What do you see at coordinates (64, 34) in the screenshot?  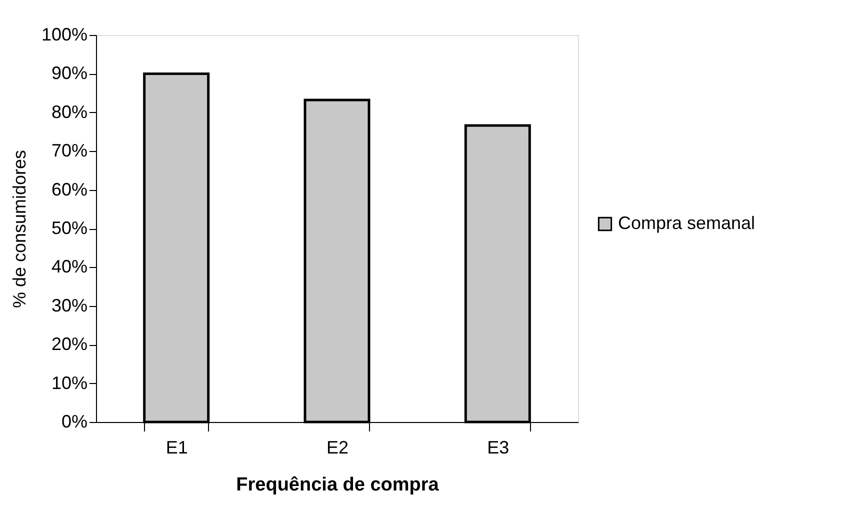 I see `y-tick-label: 100%` at bounding box center [64, 34].